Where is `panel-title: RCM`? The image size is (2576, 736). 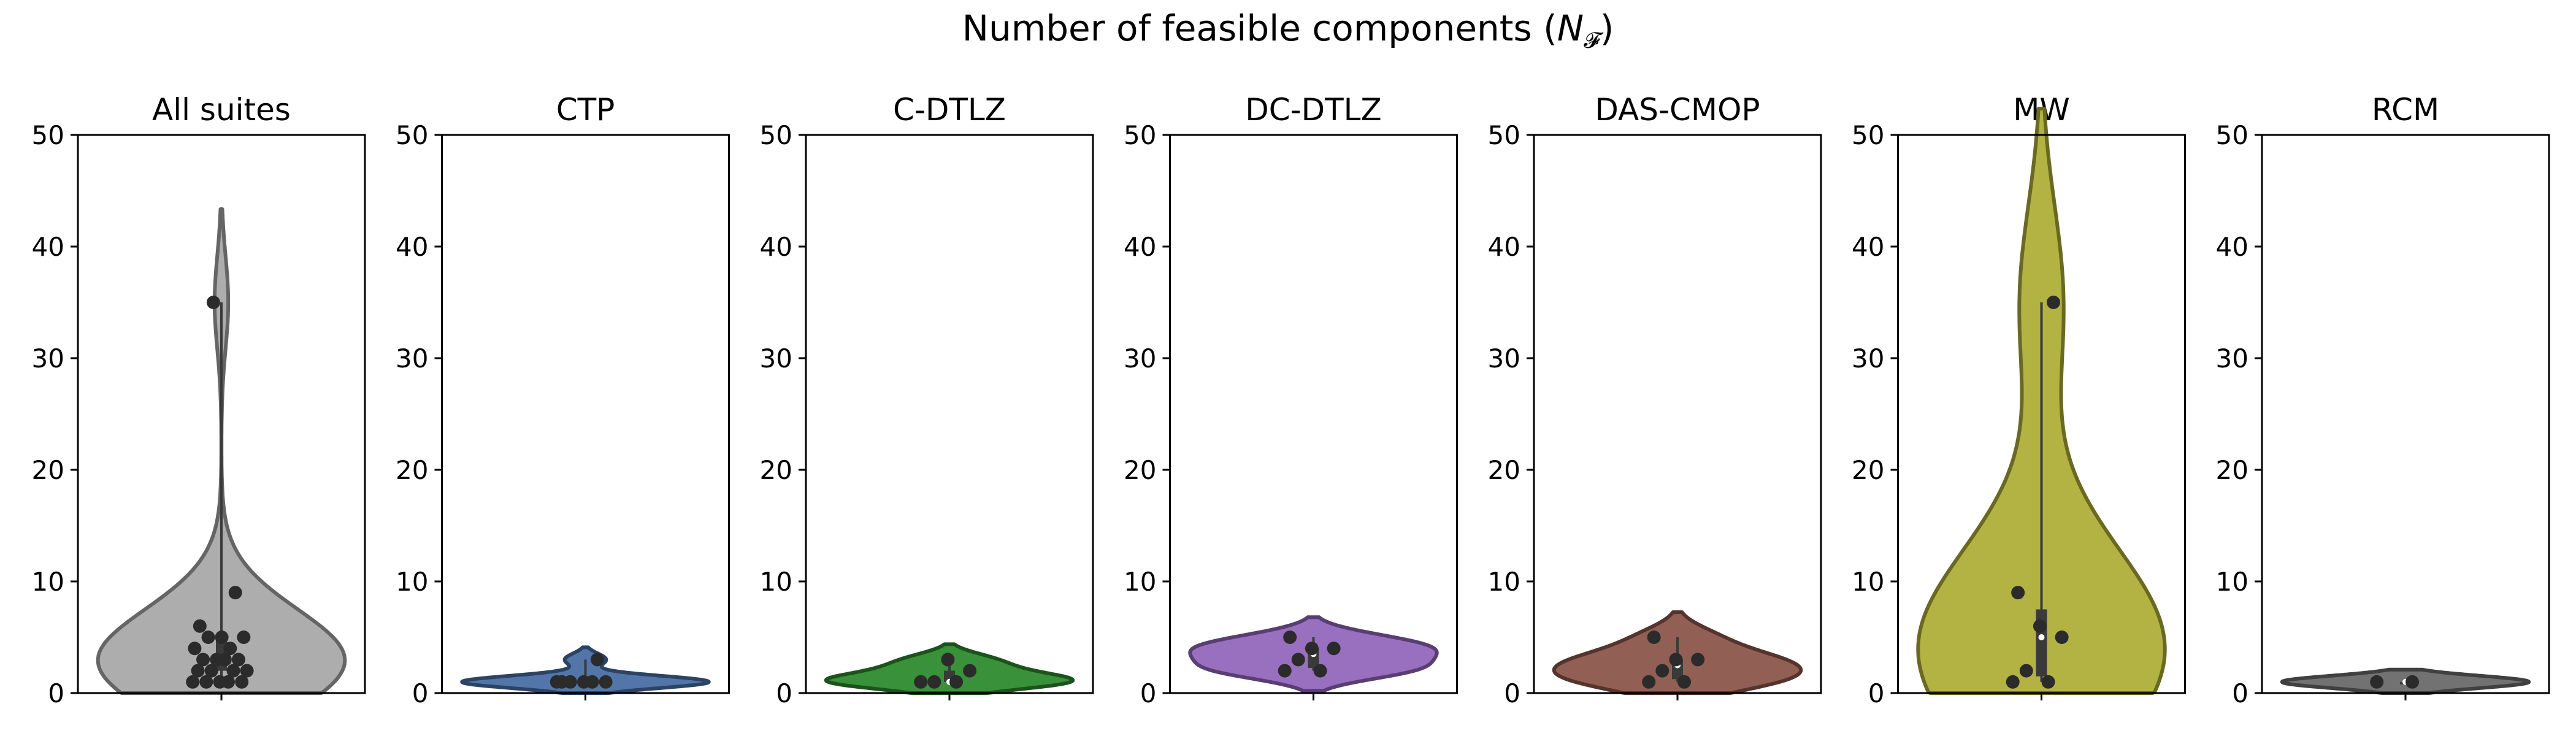 panel-title: RCM is located at coordinates (2405, 110).